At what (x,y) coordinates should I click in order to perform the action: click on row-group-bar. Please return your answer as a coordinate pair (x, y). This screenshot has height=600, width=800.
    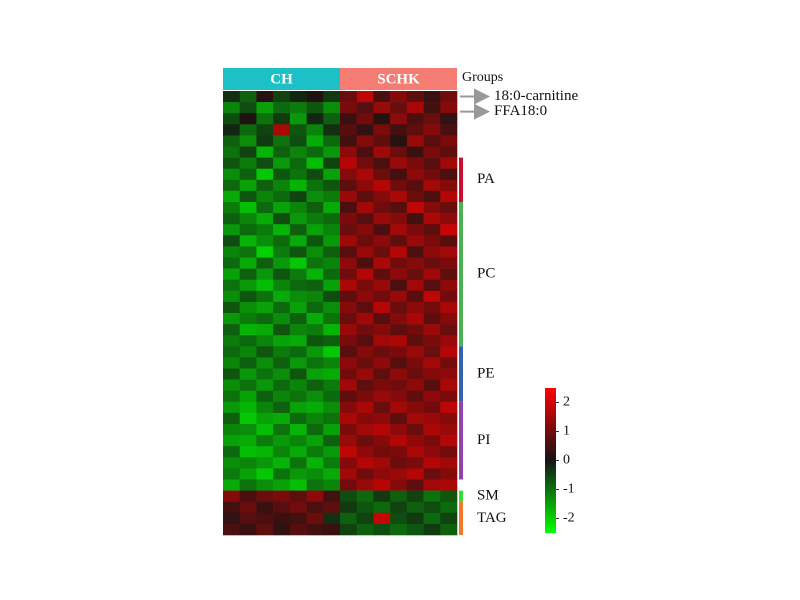
    Looking at the image, I should click on (461, 274).